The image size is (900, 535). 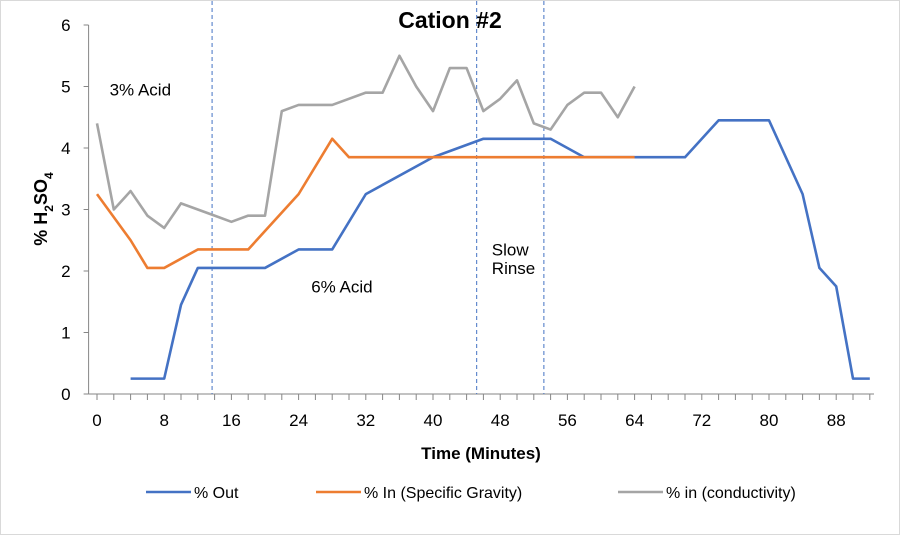 What do you see at coordinates (731, 493) in the screenshot?
I see `legend-label: % in (conductivity)` at bounding box center [731, 493].